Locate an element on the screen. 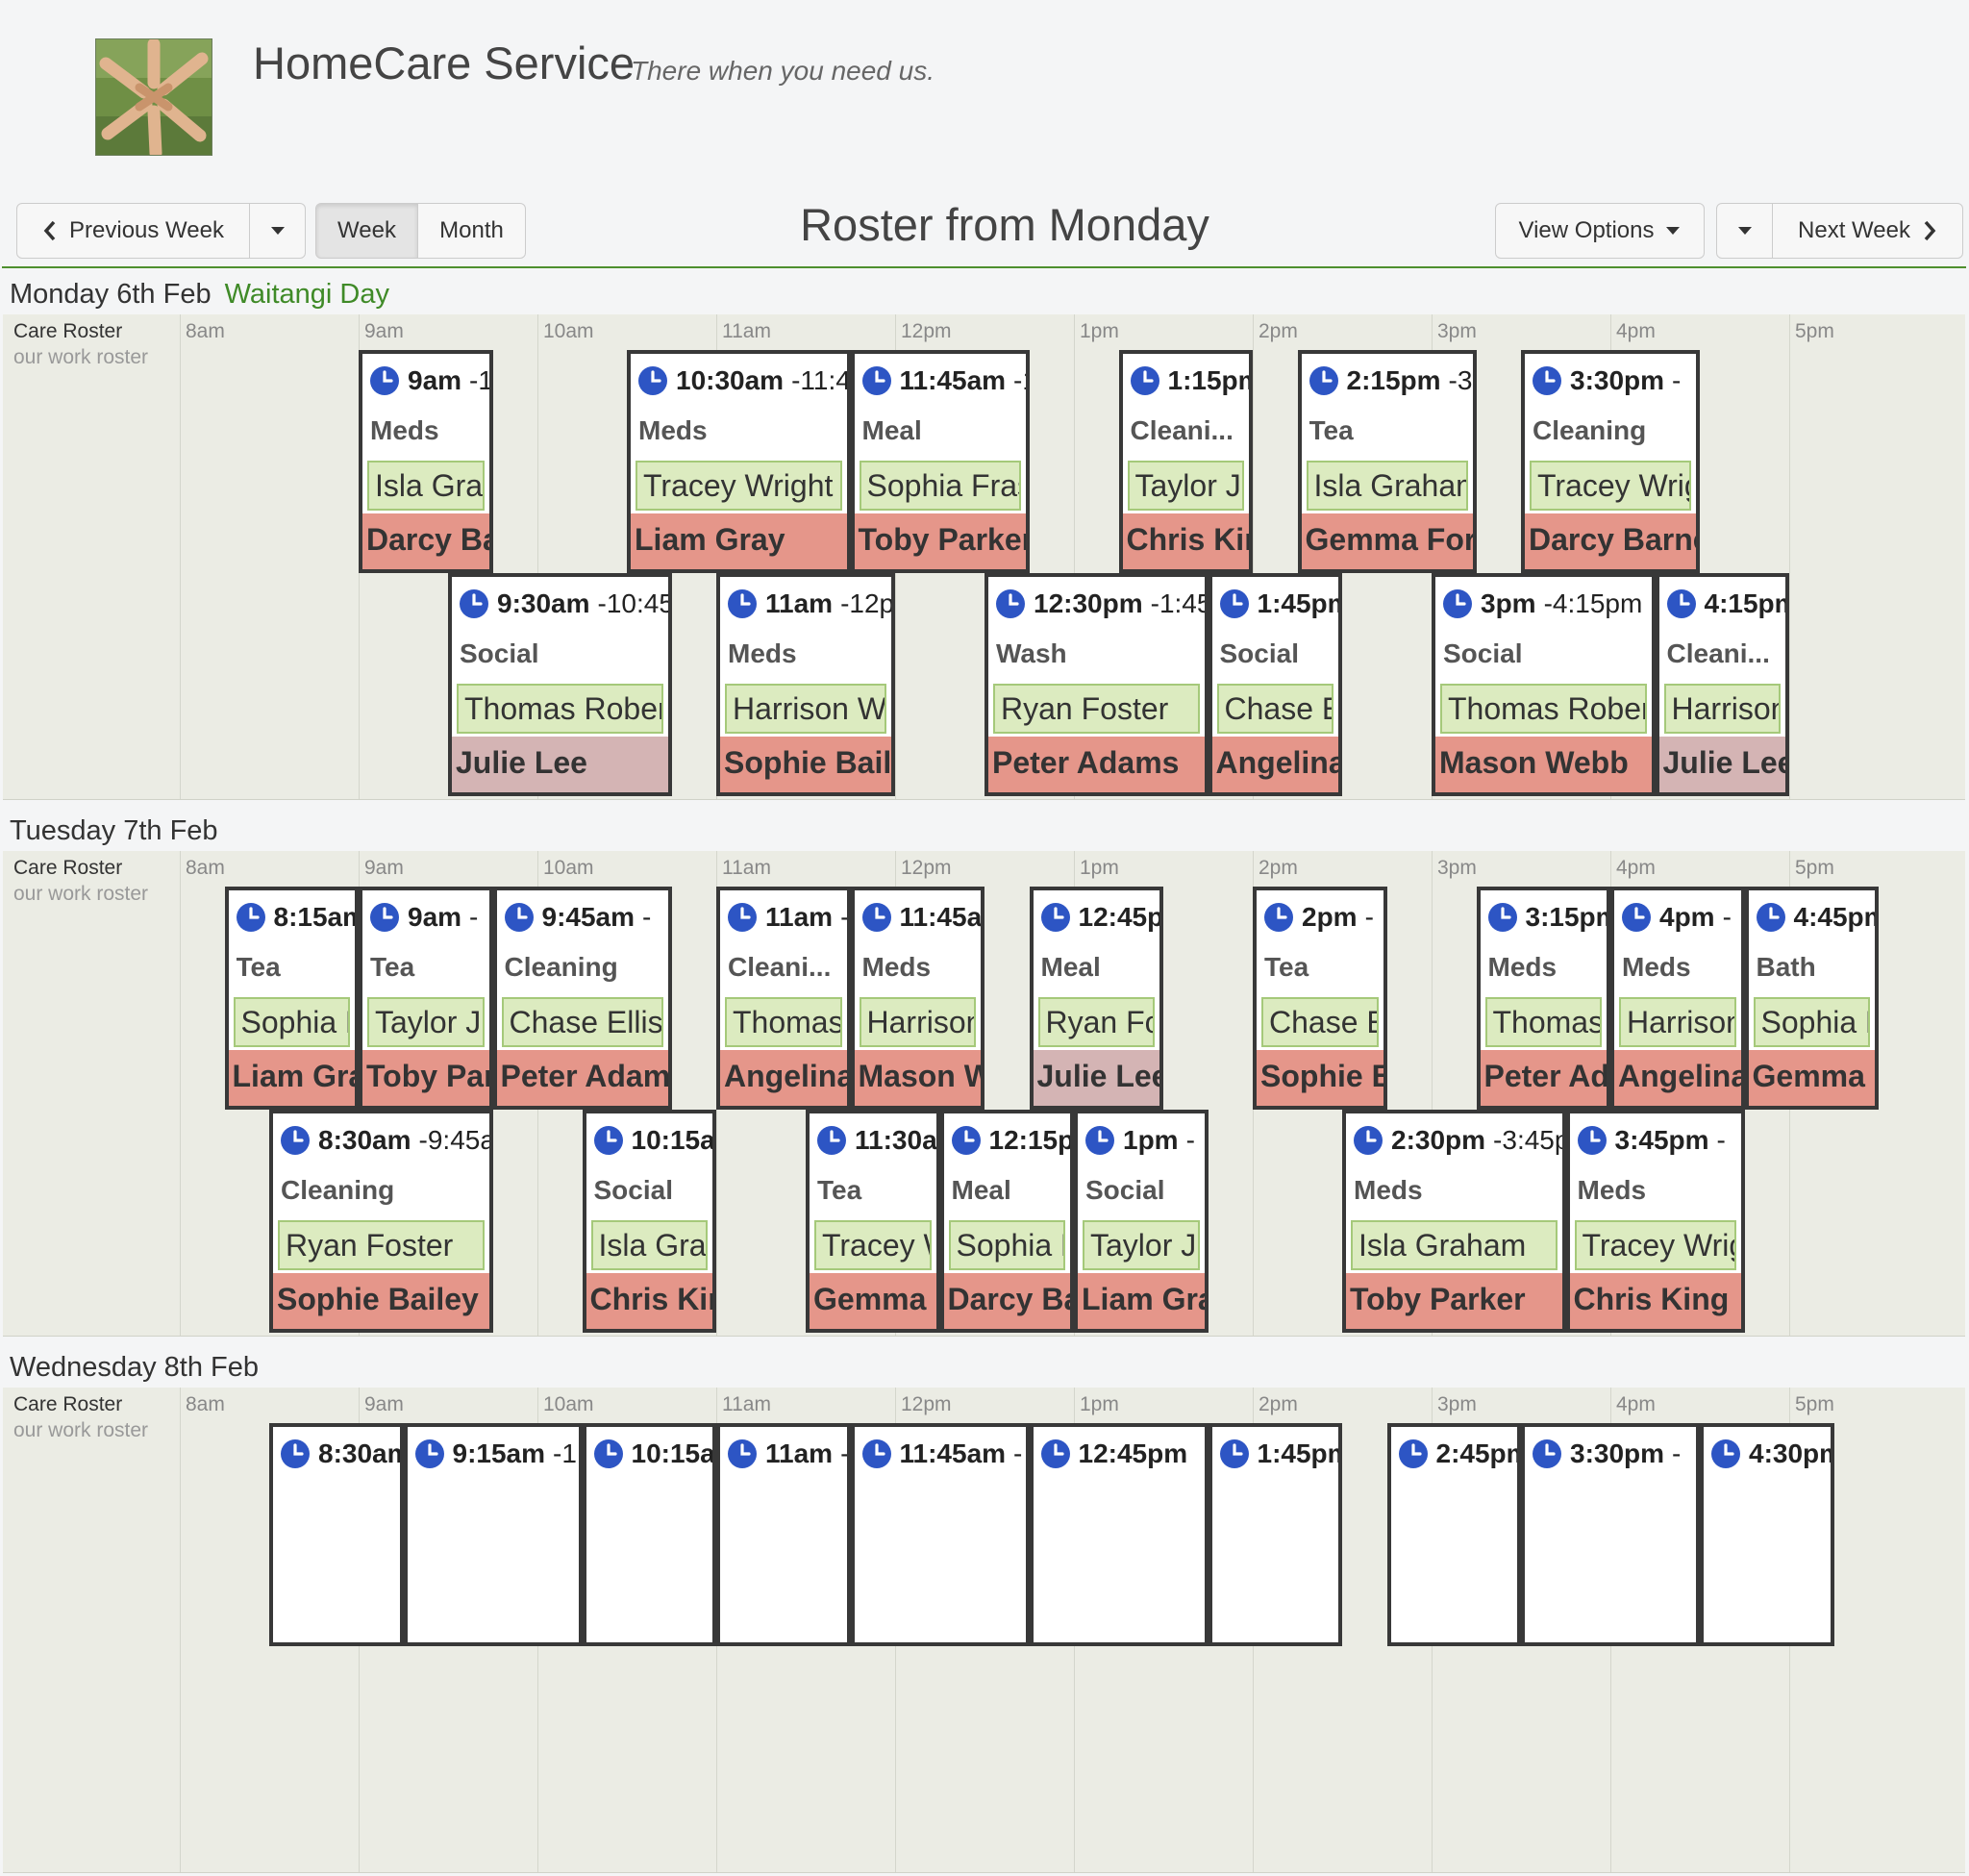 This screenshot has width=1969, height=1876. roster-event: 2:45pm is located at coordinates (1453, 1534).